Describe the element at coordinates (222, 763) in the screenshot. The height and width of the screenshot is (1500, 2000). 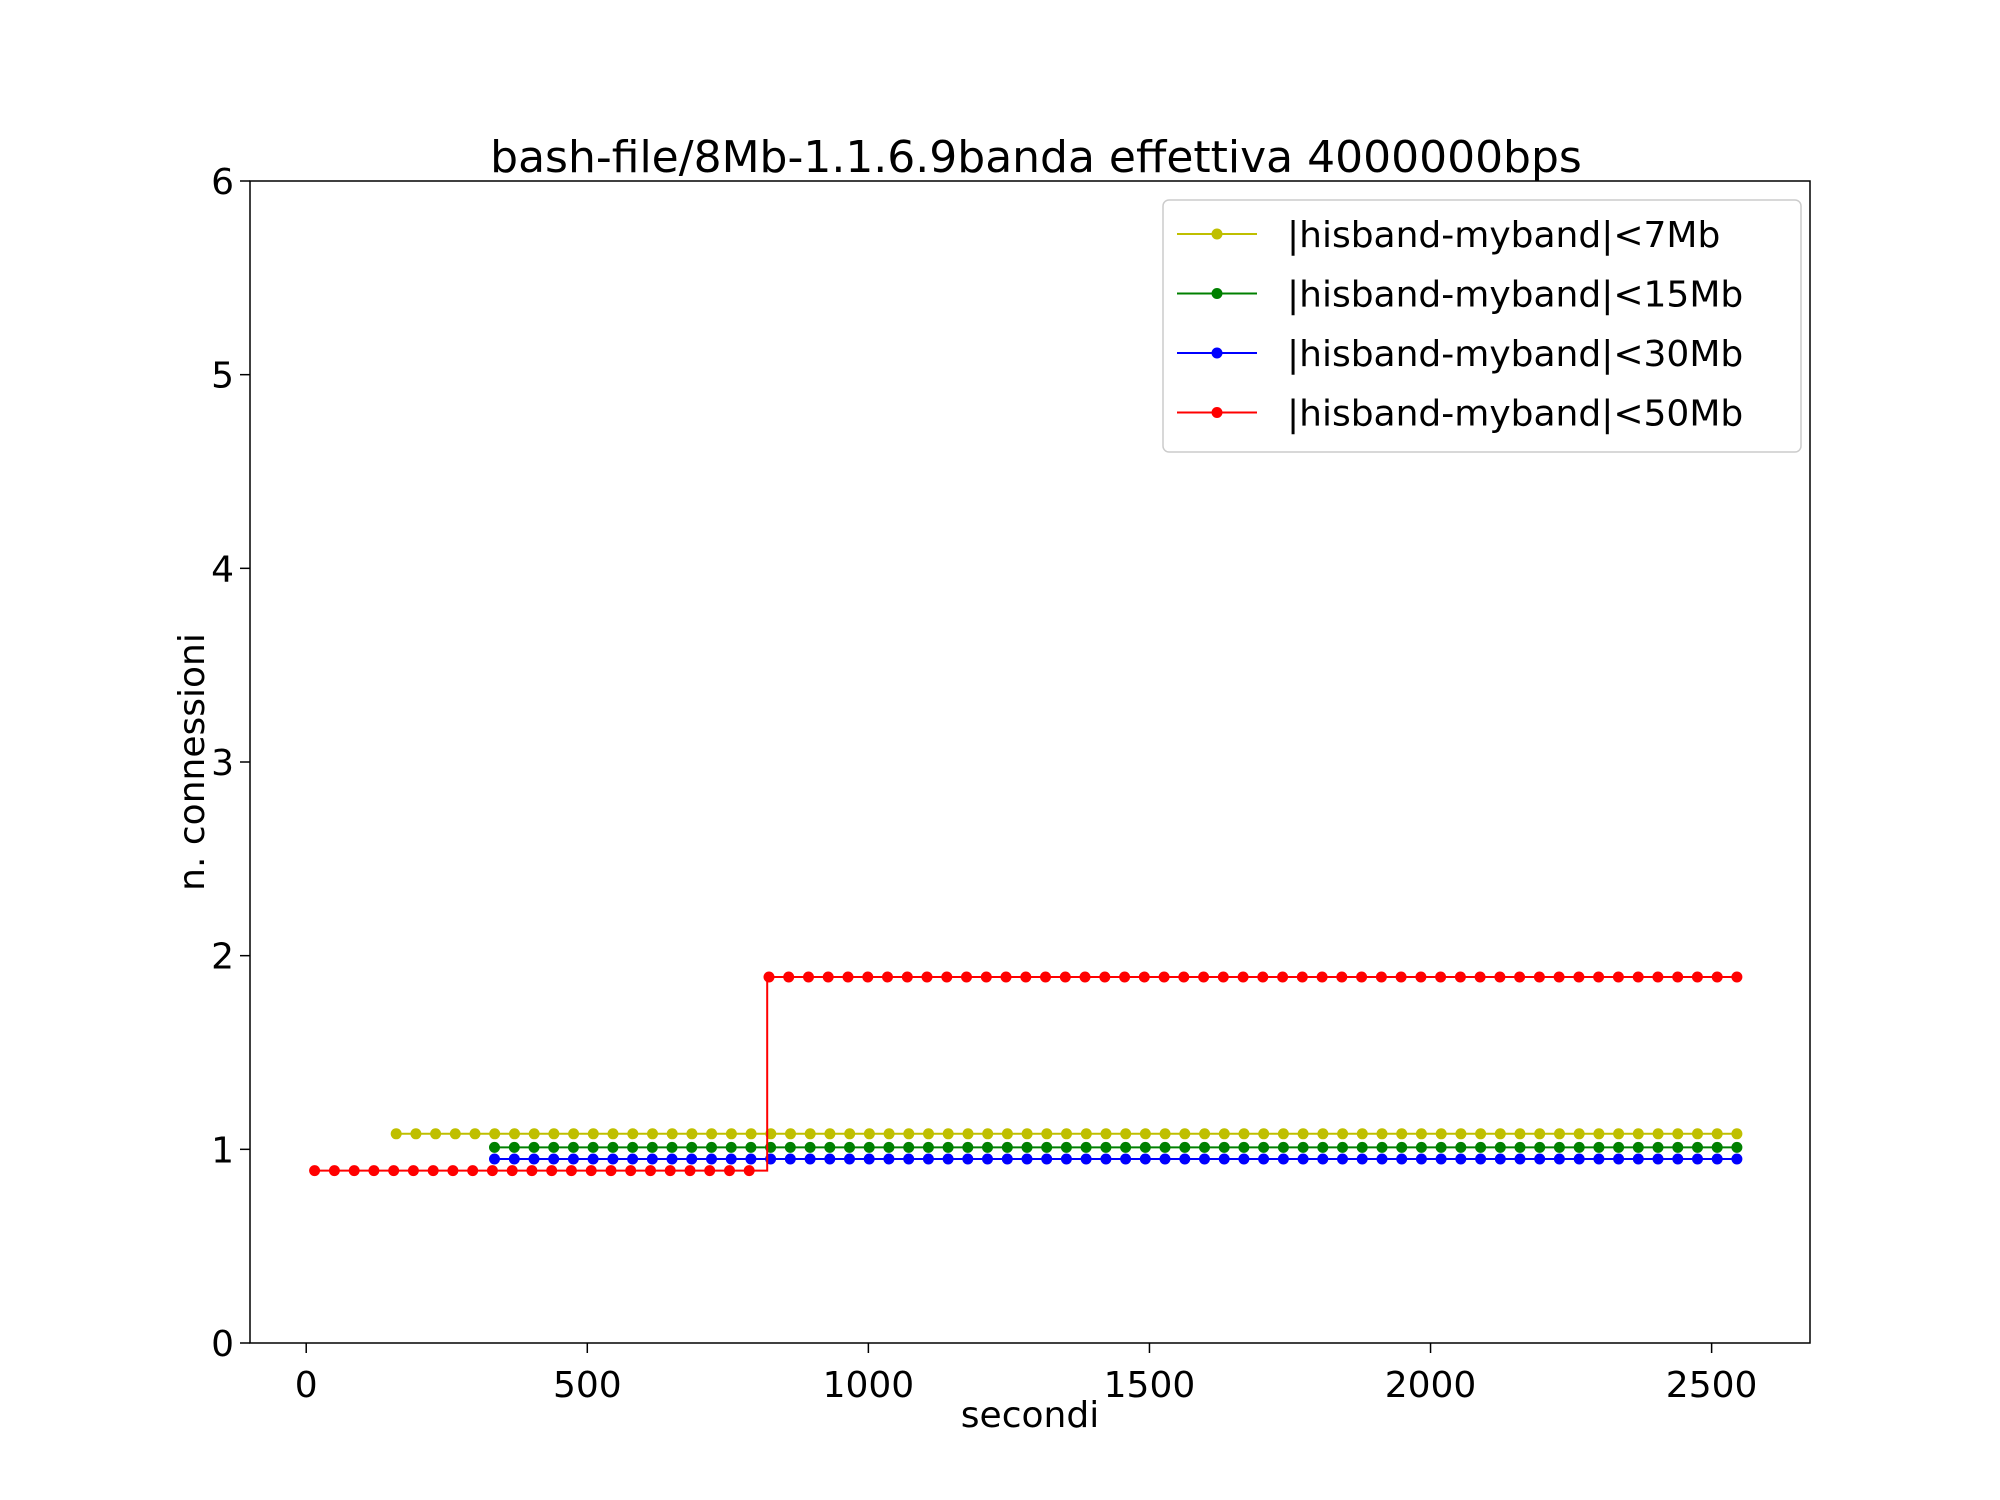
I see `y-tick-label: 3` at that location.